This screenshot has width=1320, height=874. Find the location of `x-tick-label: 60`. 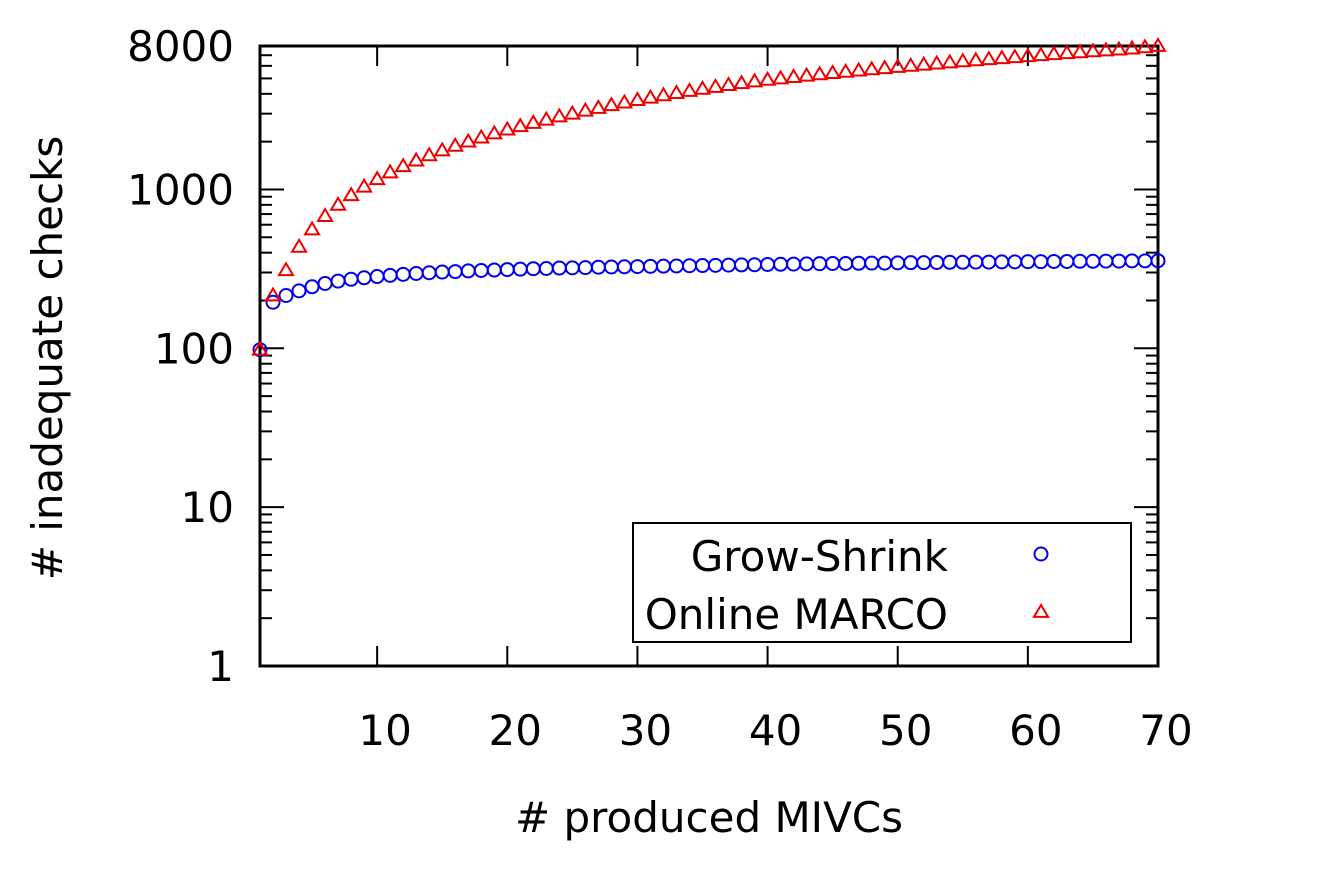

x-tick-label: 60 is located at coordinates (1035, 730).